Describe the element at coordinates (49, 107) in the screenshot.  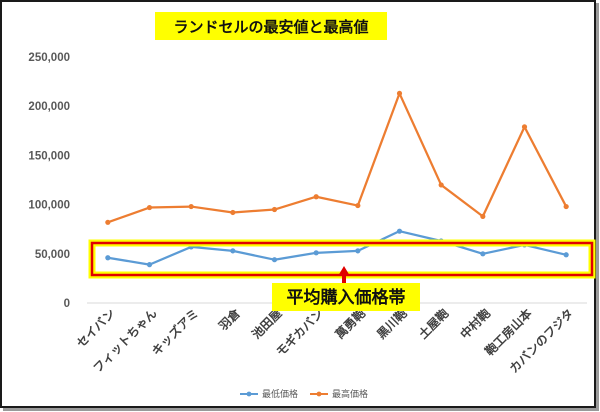
I see `y-tick-label: 200,000` at that location.